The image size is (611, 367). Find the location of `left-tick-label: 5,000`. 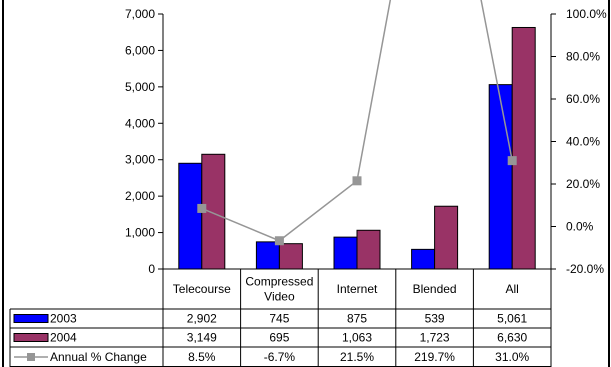

left-tick-label: 5,000 is located at coordinates (140, 87).